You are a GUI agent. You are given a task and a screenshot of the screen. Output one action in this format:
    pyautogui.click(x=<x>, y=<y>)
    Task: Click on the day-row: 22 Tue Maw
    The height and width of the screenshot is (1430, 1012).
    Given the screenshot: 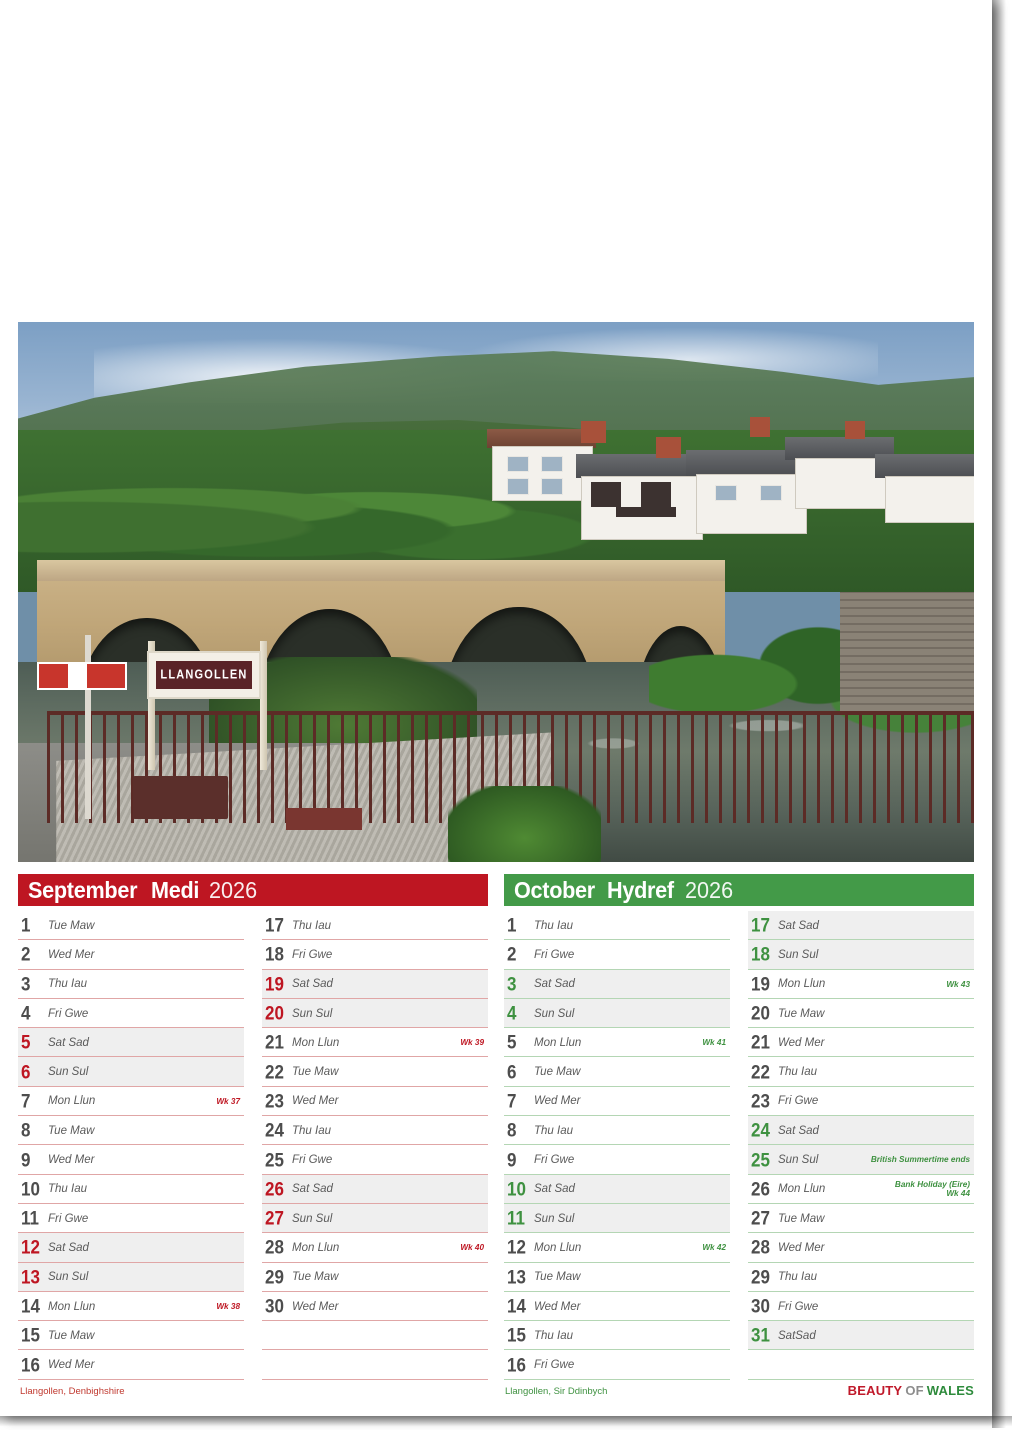 What is the action you would take?
    pyautogui.click(x=375, y=1072)
    